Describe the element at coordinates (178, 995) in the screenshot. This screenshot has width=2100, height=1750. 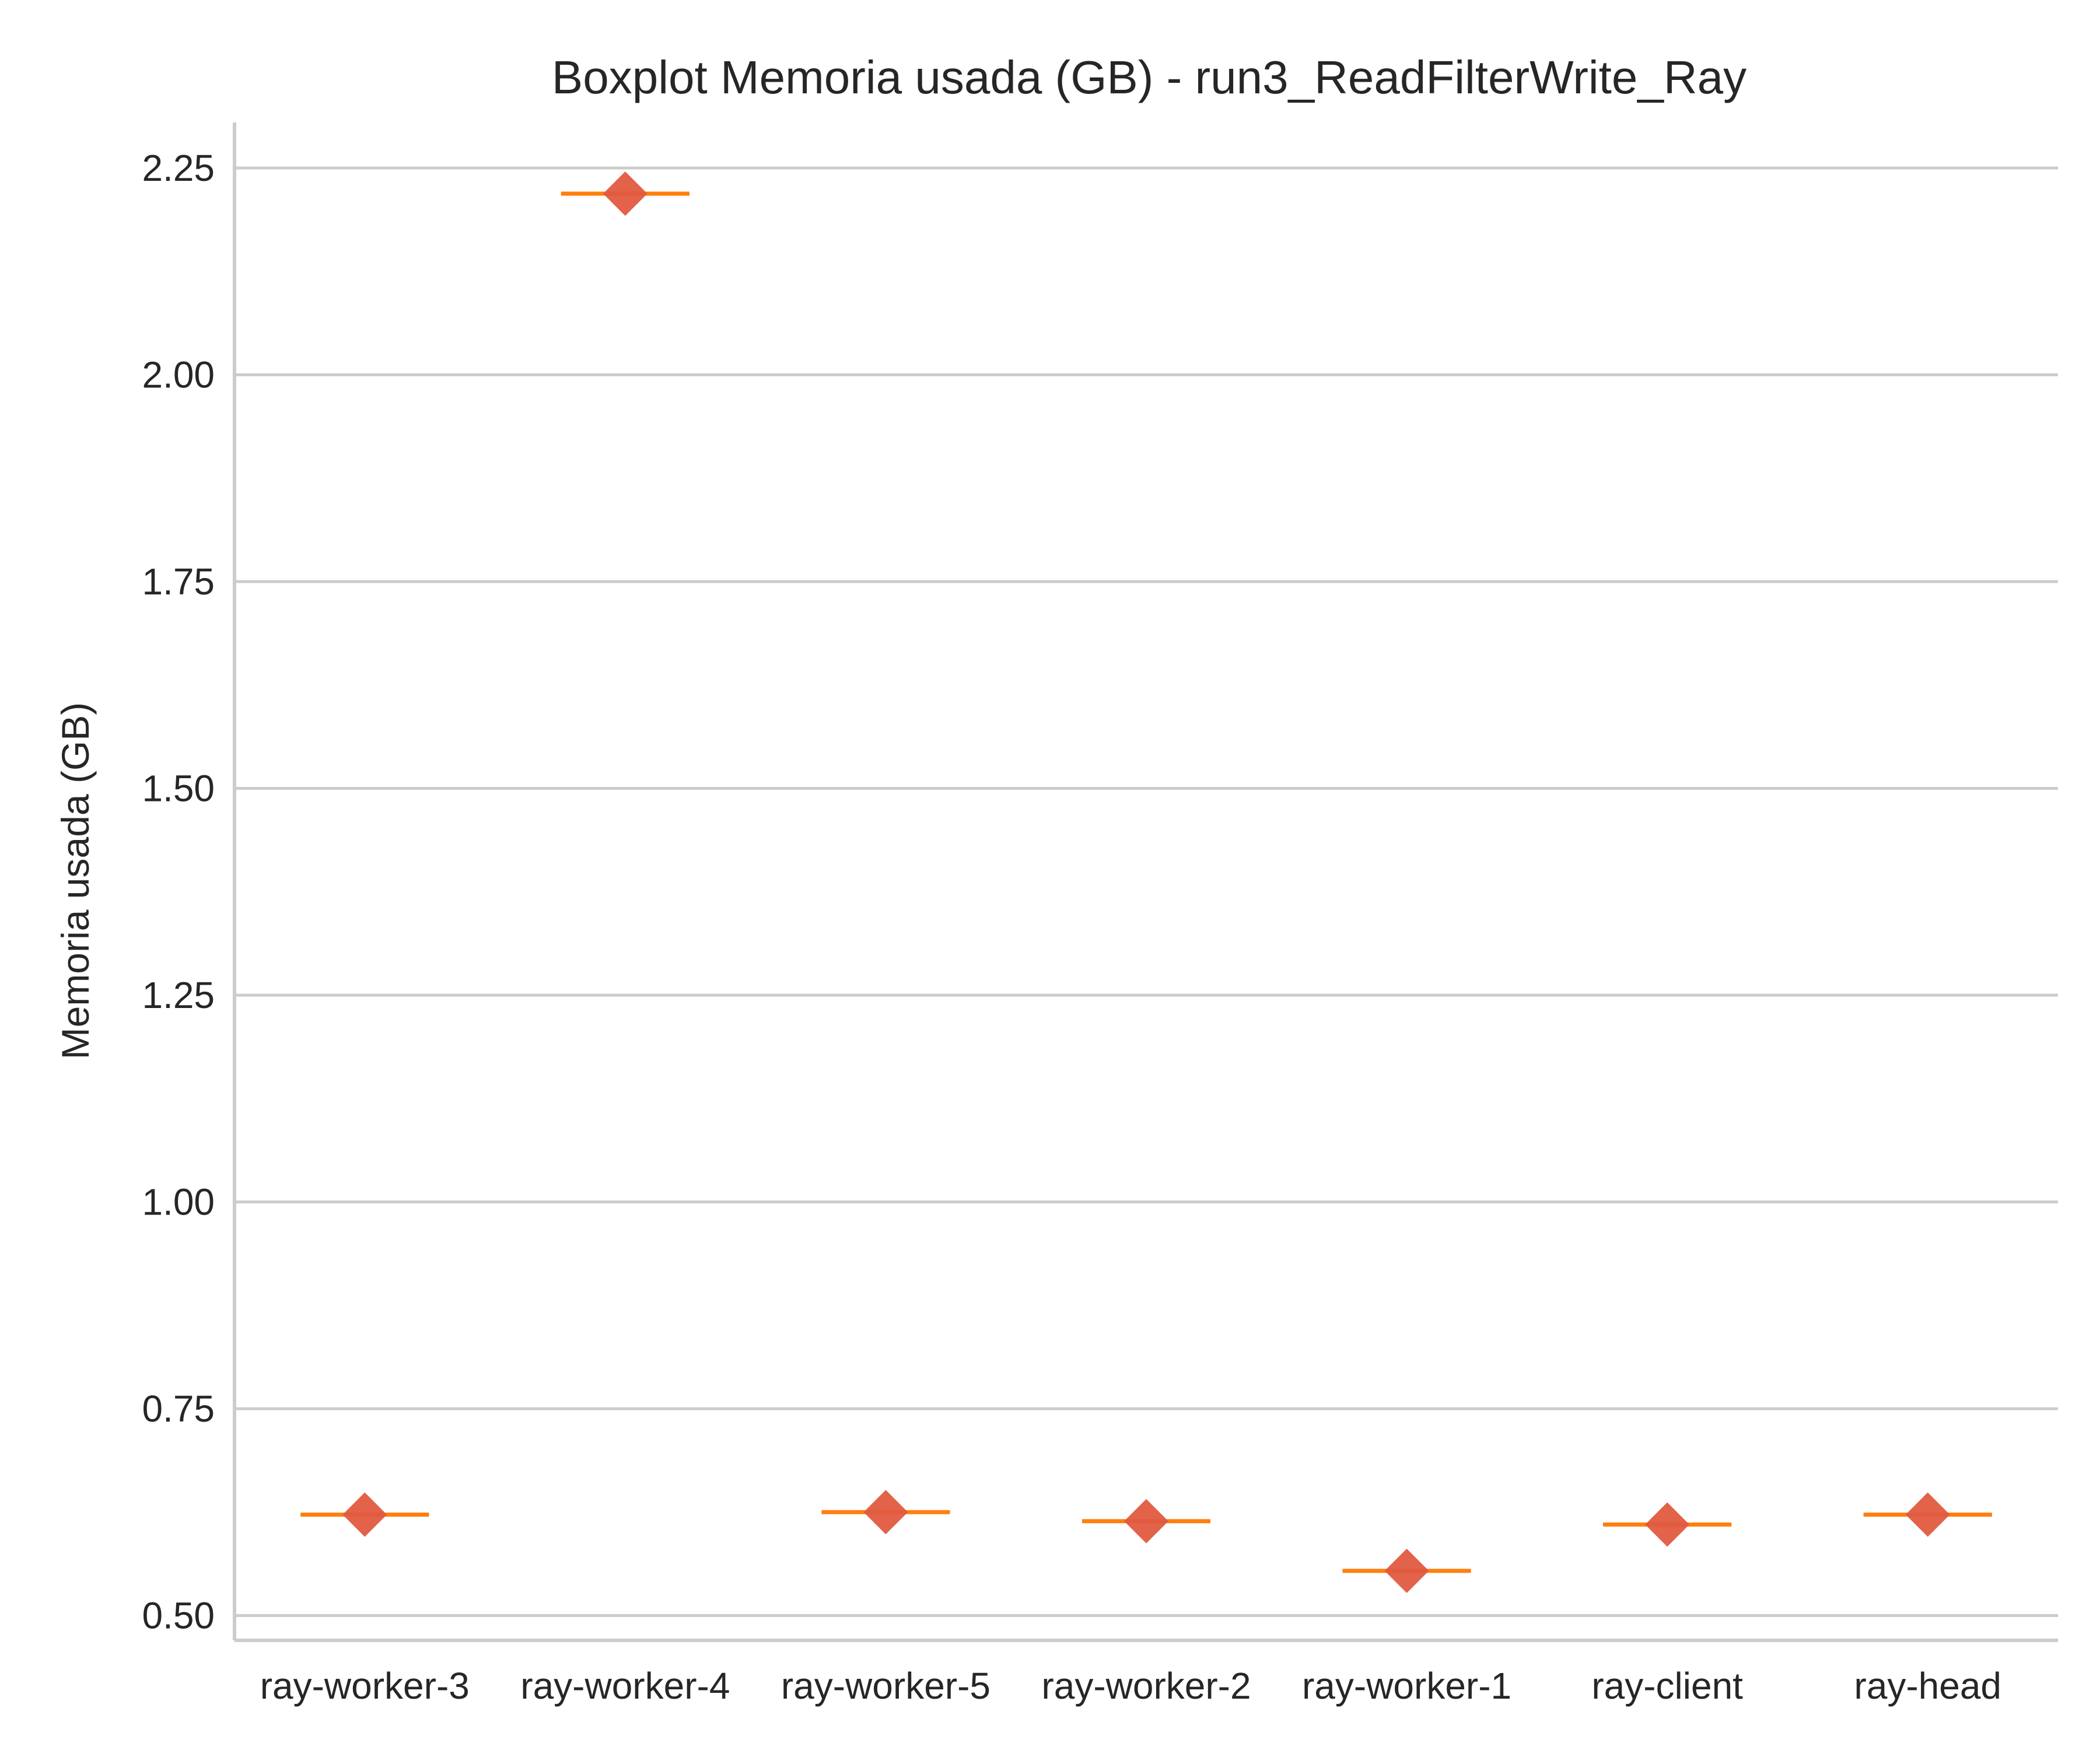
I see `y-tick-label: 1.25` at that location.